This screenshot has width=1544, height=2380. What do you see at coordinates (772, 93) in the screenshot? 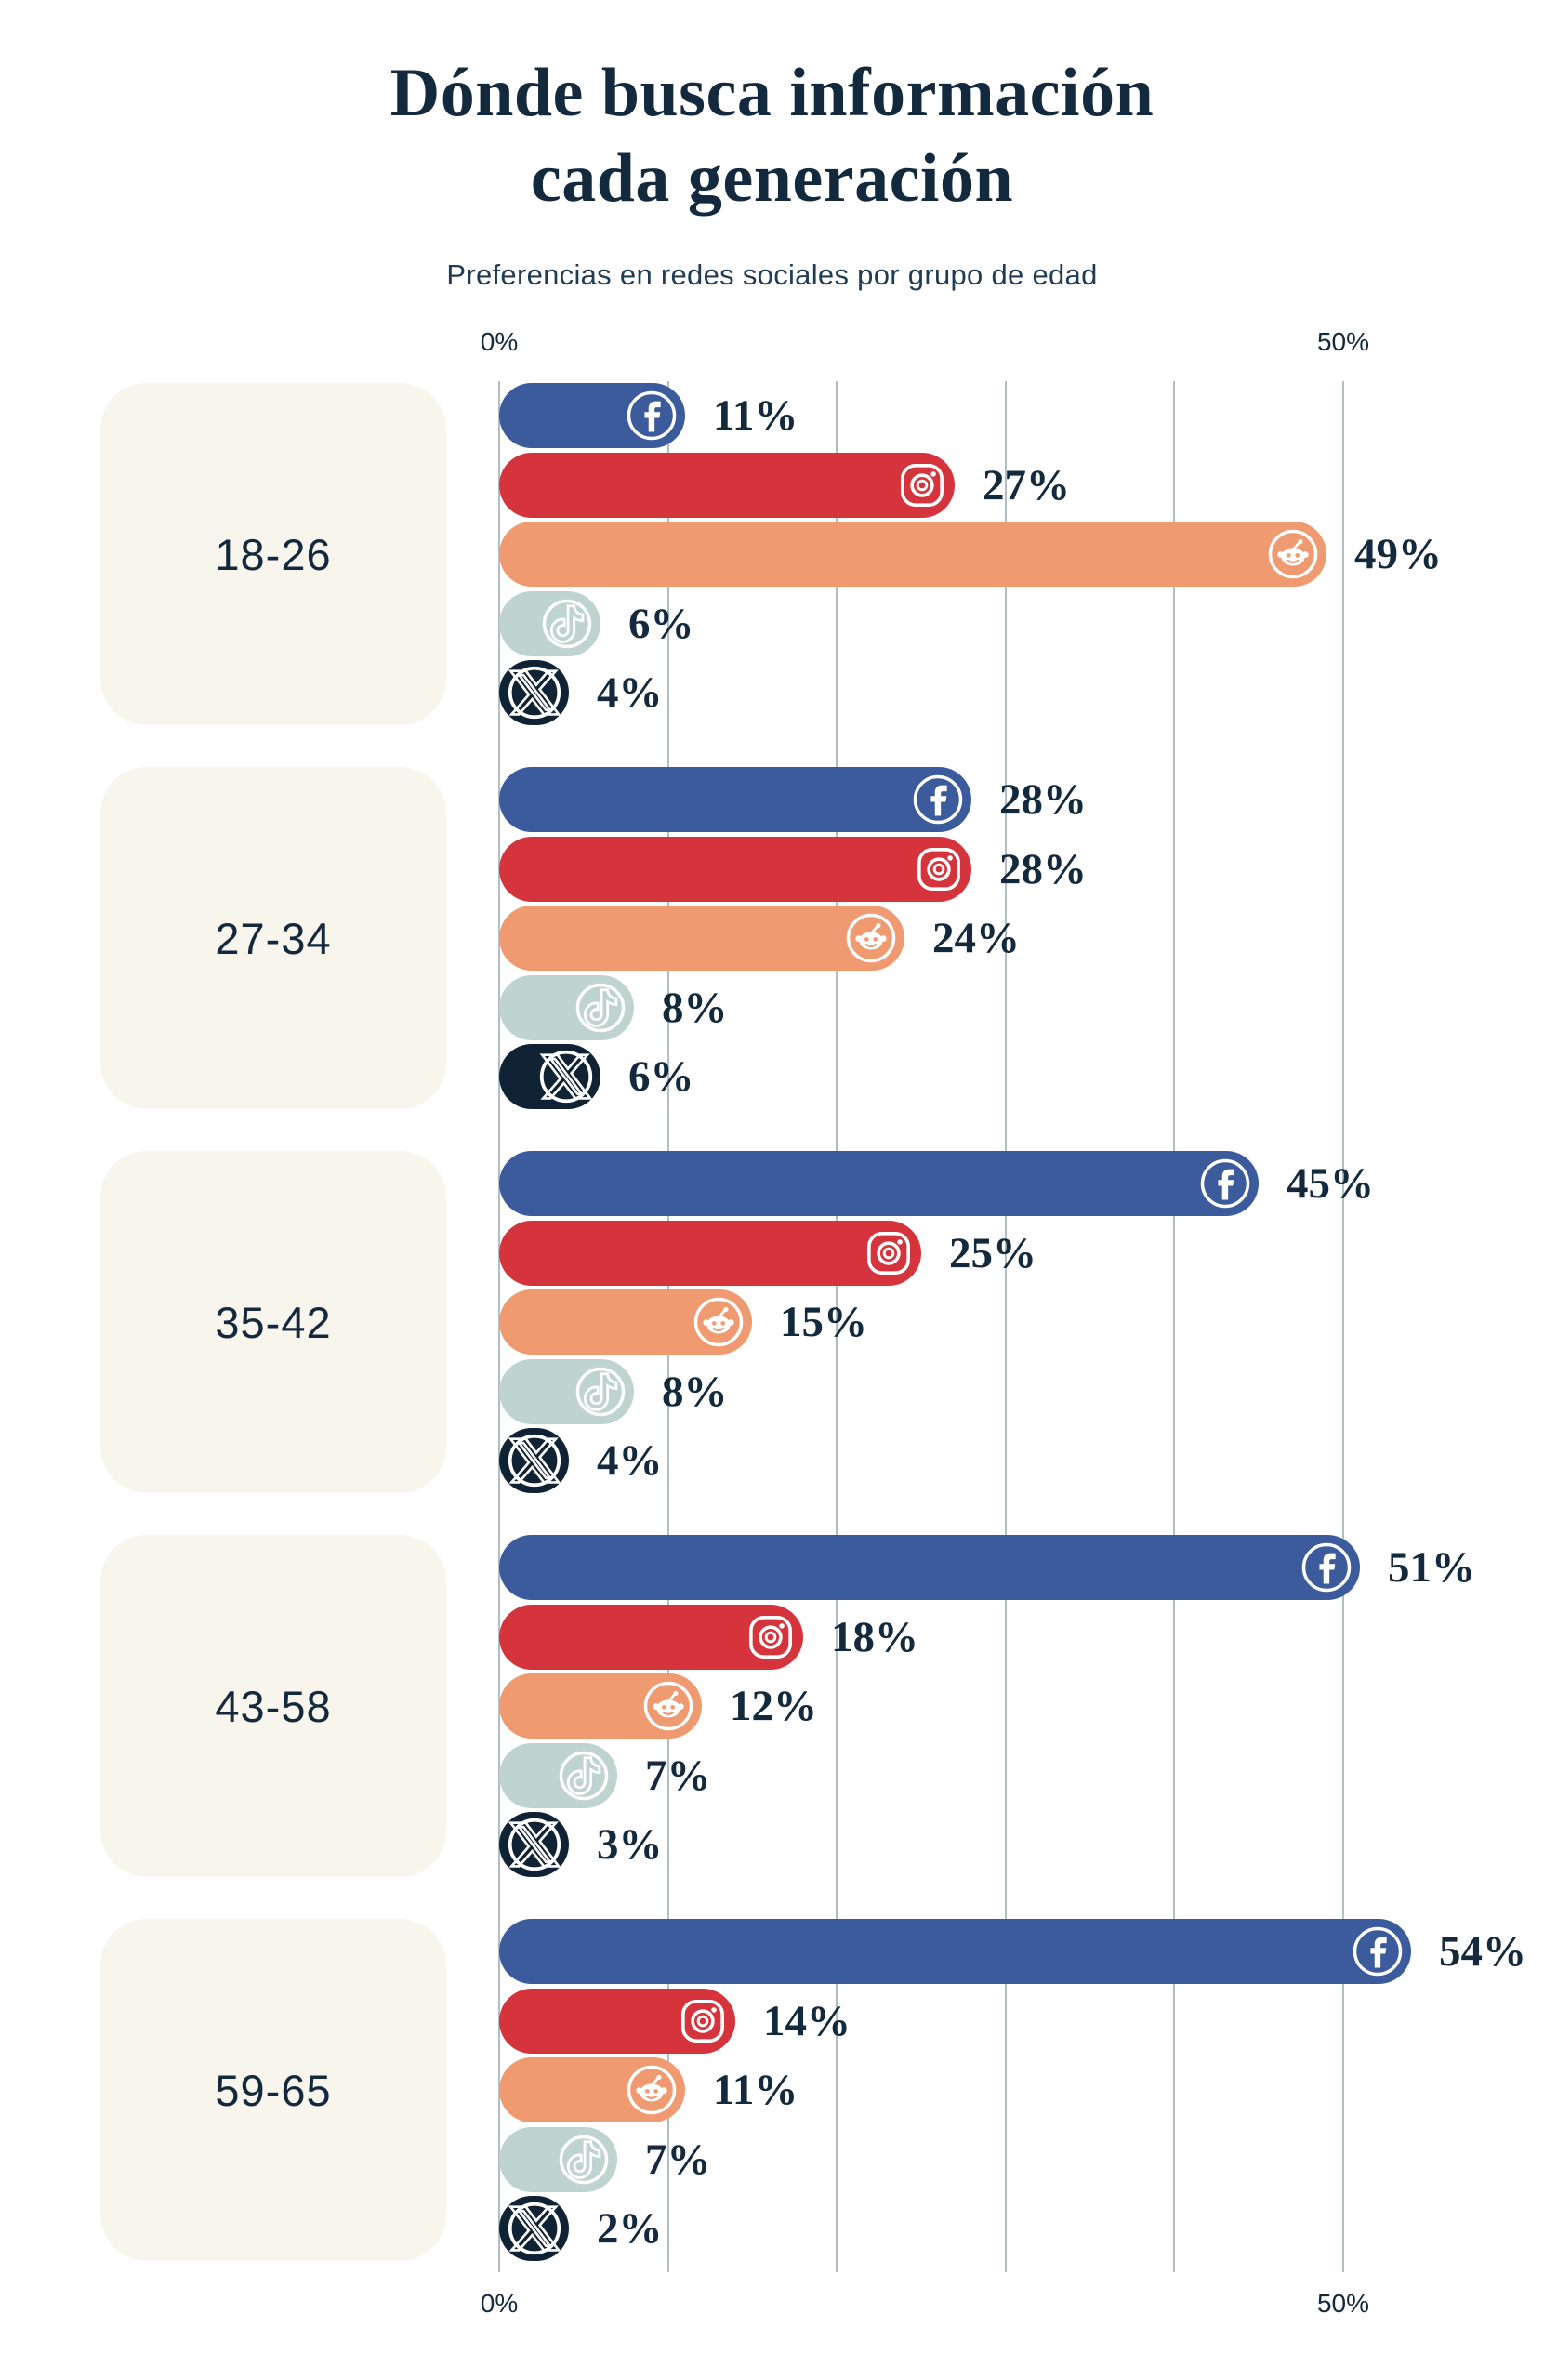
I see `page-title-line1: Dónde busca información` at bounding box center [772, 93].